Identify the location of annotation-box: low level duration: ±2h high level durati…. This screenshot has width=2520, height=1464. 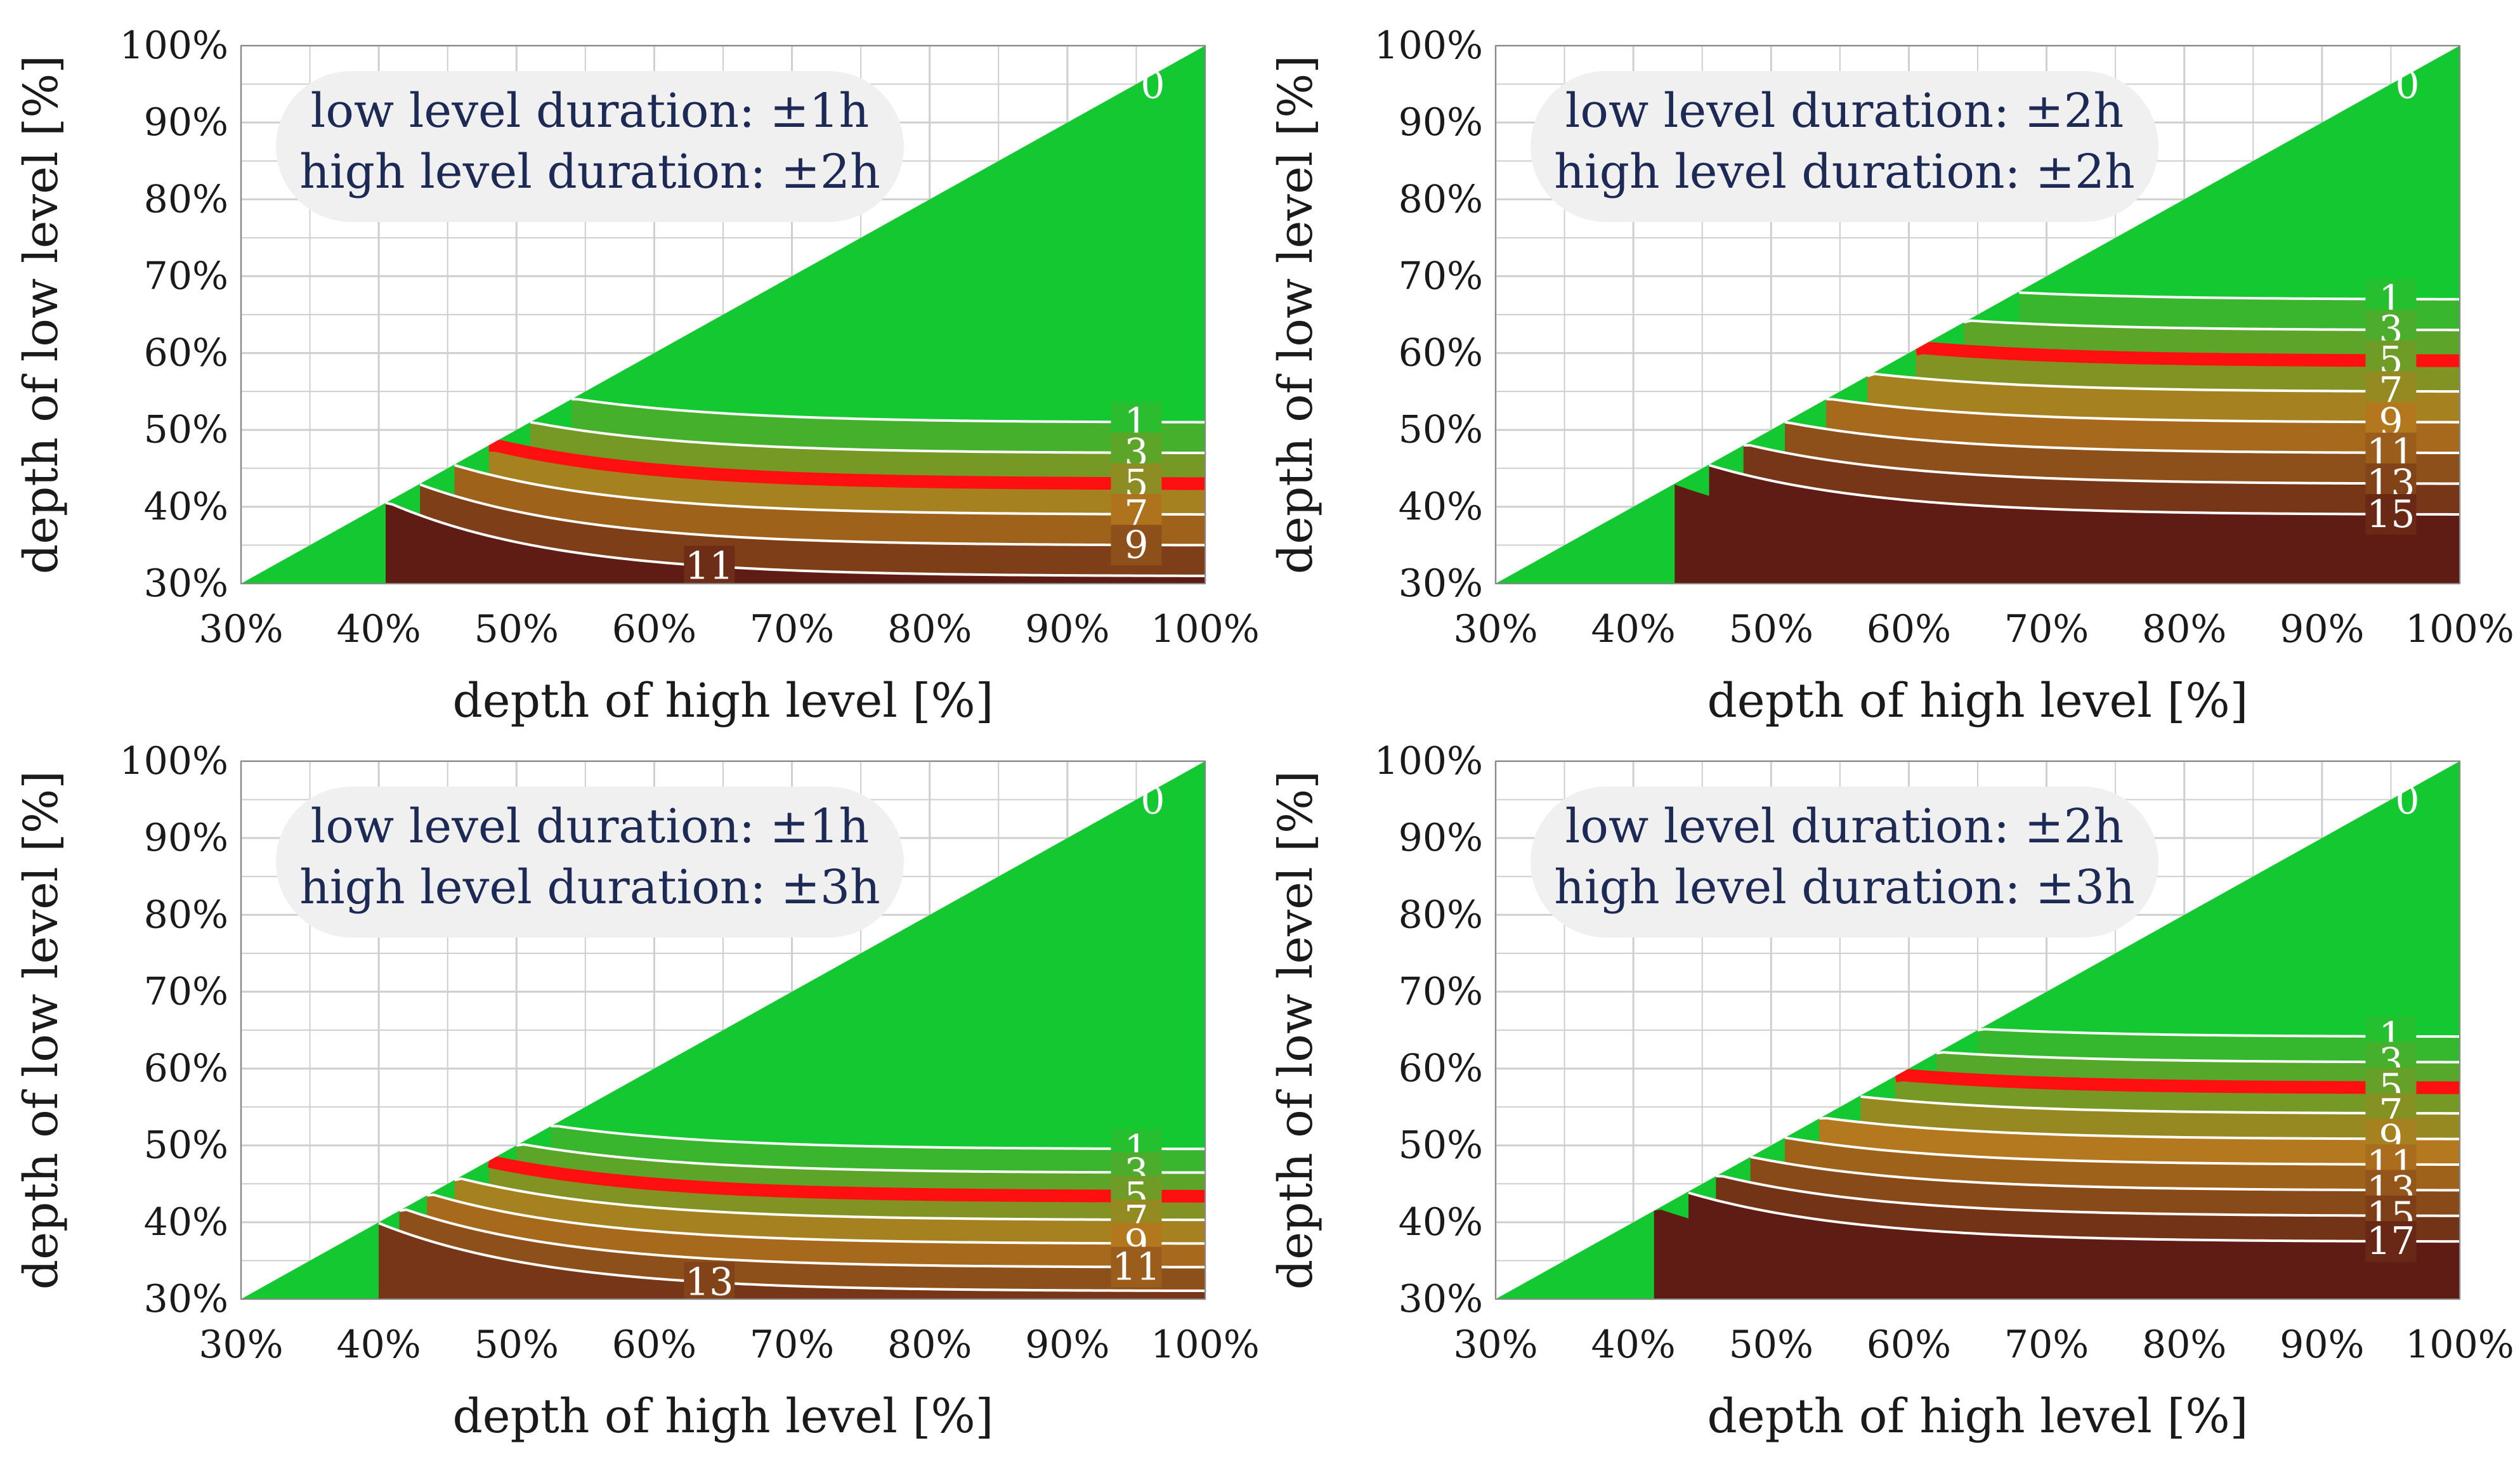
(1844, 146).